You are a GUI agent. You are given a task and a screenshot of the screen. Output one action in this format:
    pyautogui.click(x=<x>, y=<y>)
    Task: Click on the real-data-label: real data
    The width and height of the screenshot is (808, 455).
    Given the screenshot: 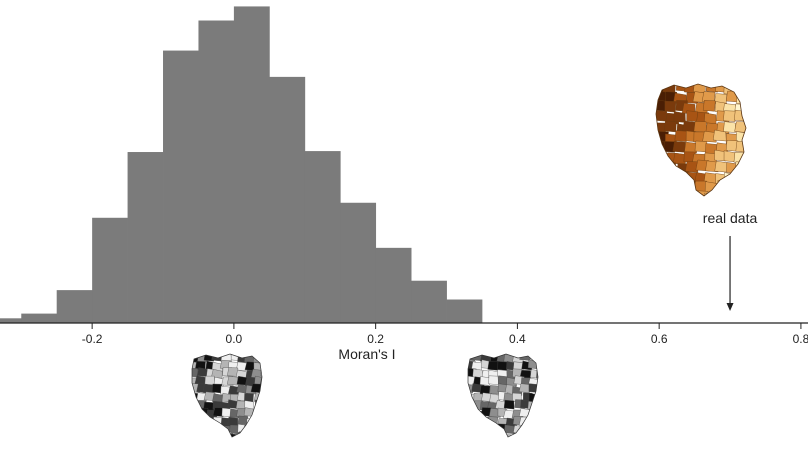 What is the action you would take?
    pyautogui.click(x=730, y=218)
    